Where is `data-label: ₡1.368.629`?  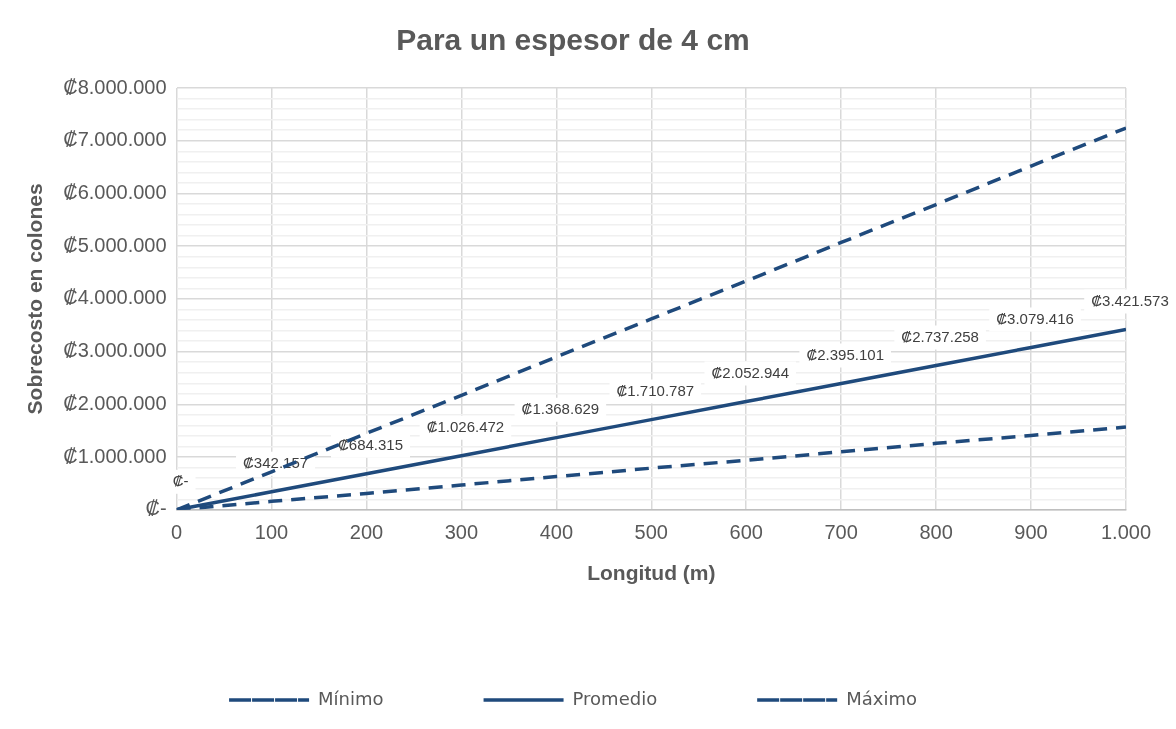
data-label: ₡1.368.629 is located at coordinates (560, 408).